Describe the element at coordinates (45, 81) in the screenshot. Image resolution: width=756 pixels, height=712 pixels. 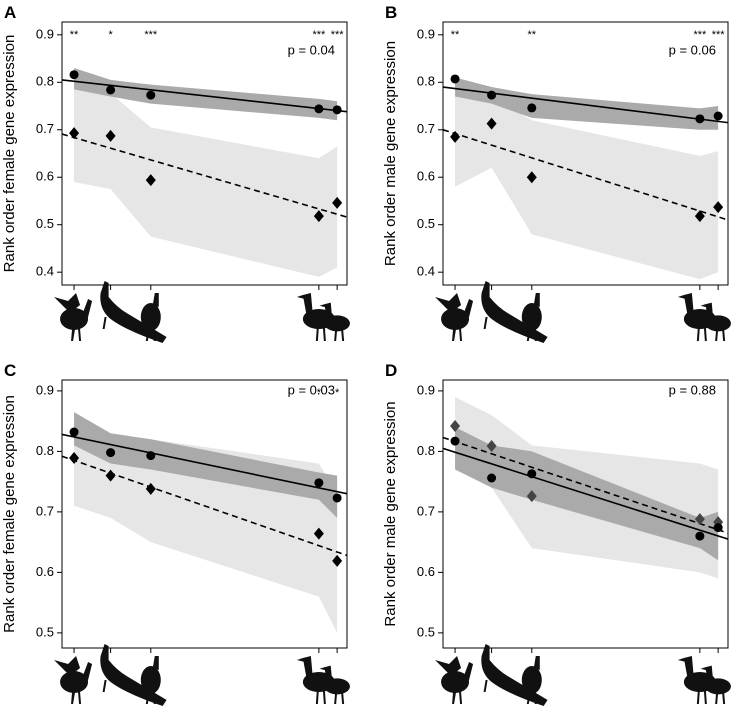
I see `y-tick-label: 0.8` at that location.